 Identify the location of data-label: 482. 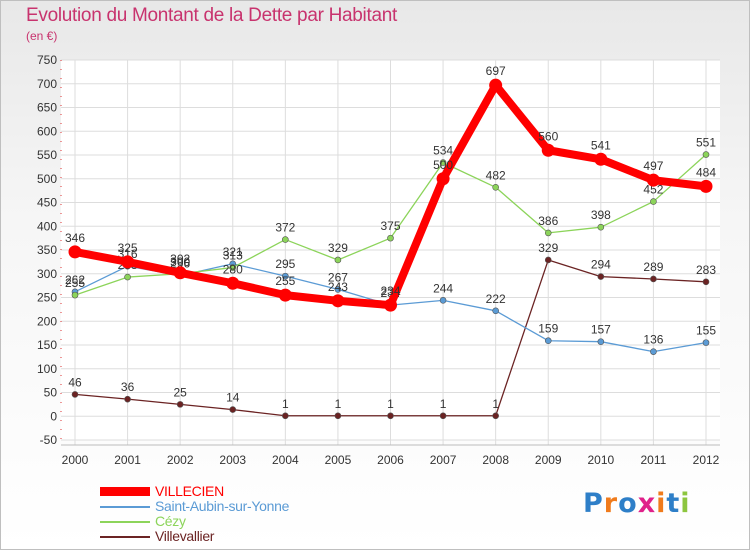
(496, 175).